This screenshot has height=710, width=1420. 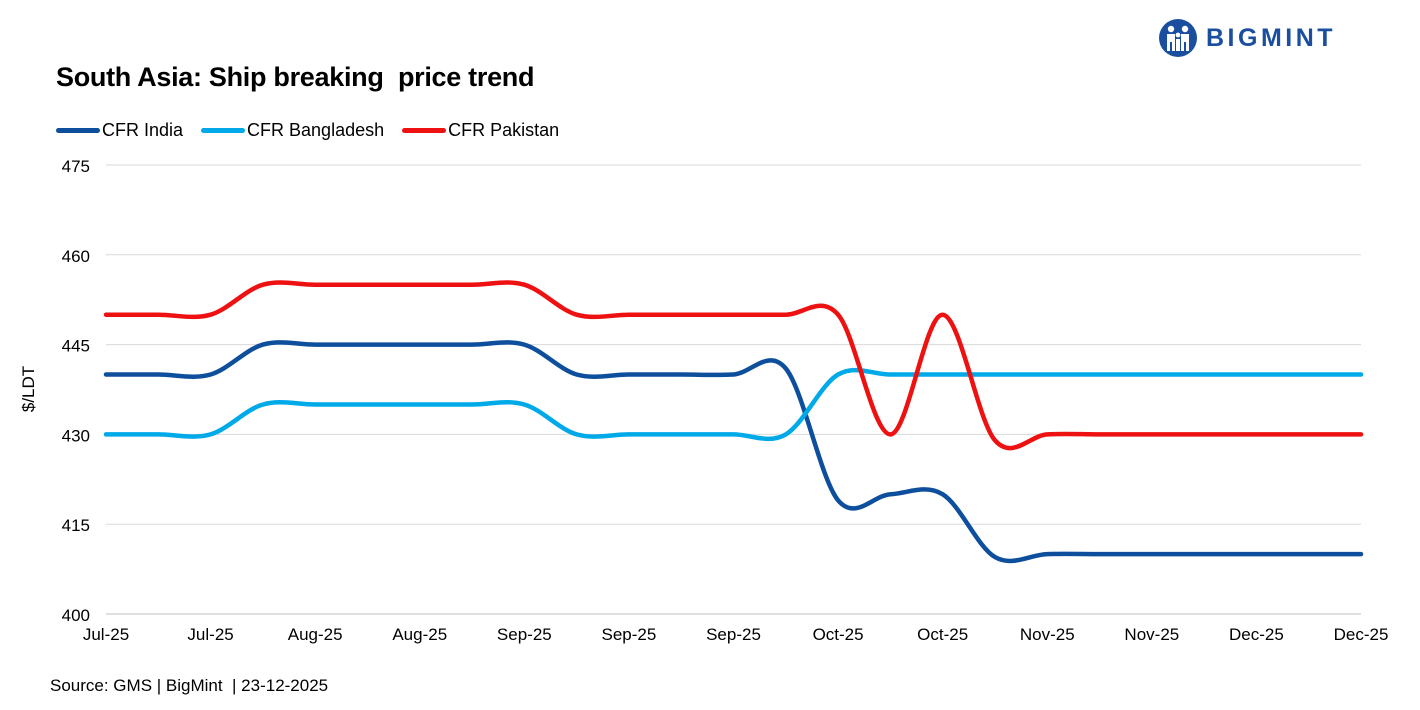 I want to click on brand-logo: BIGMINT, so click(x=1247, y=38).